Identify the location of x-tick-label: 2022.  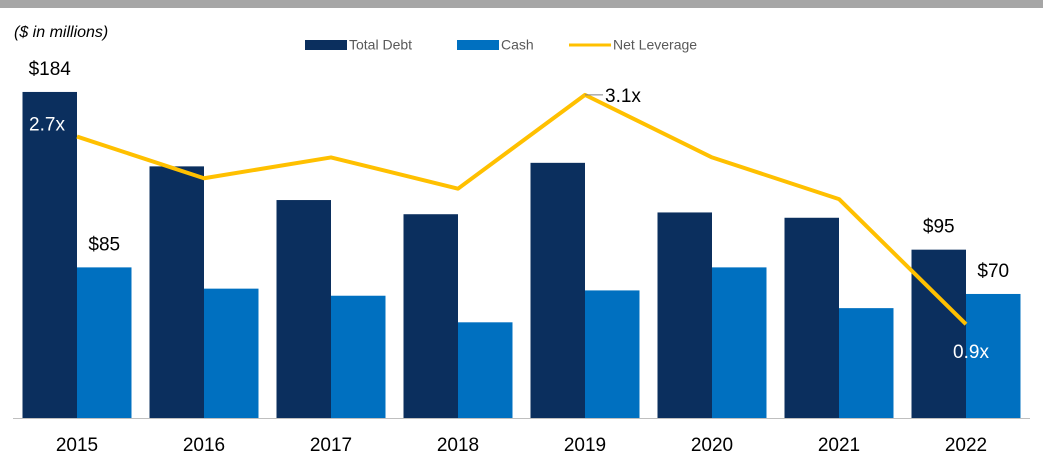
(966, 445).